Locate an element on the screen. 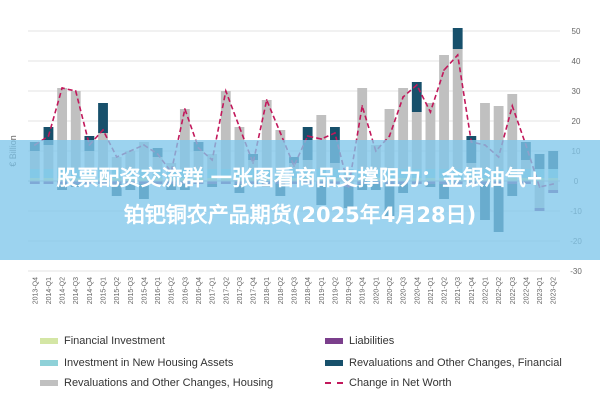 This screenshot has width=600, height=405. x-tick-label: 2014-Q1 is located at coordinates (49, 290).